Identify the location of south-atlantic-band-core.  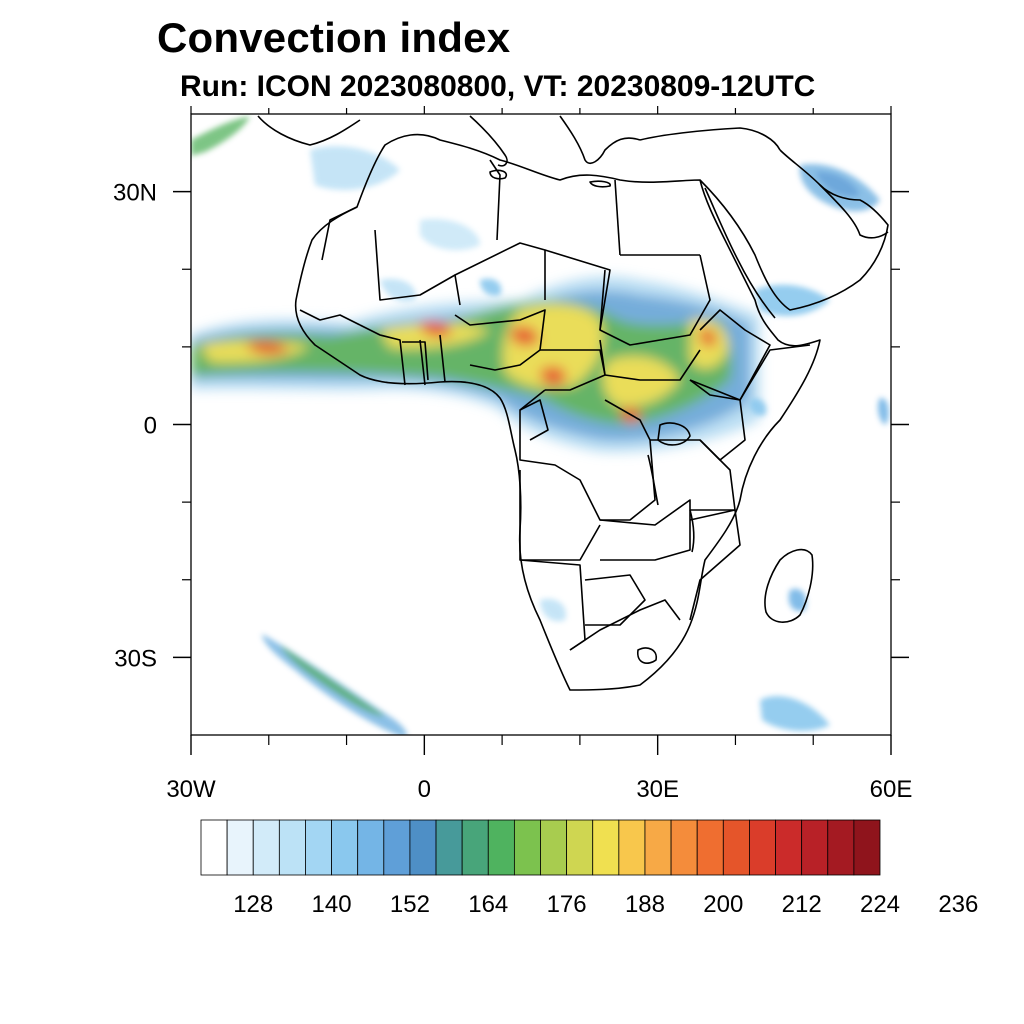
(332, 681).